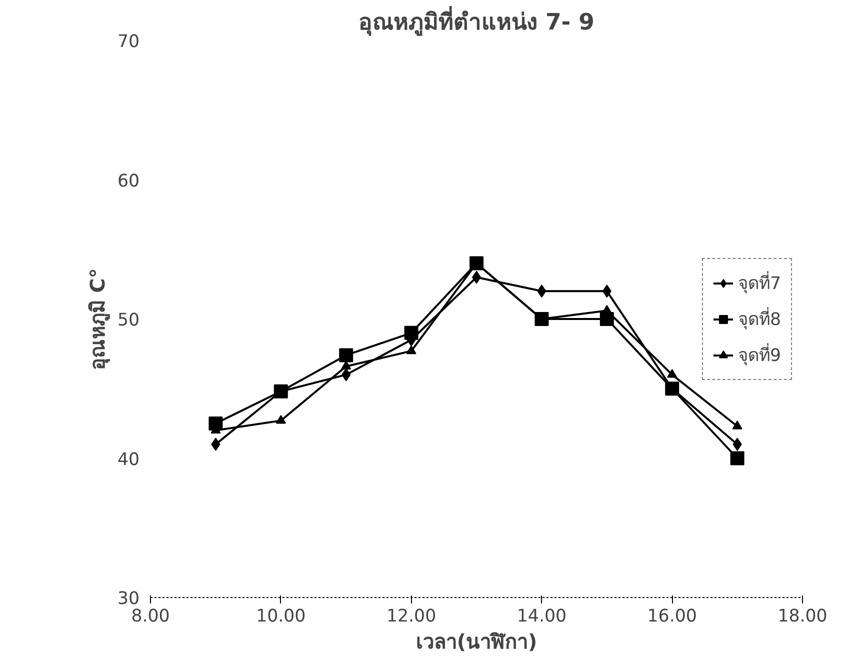 Image resolution: width=842 pixels, height=657 pixels. Describe the element at coordinates (128, 181) in the screenshot. I see `y-tick-label: 60` at that location.